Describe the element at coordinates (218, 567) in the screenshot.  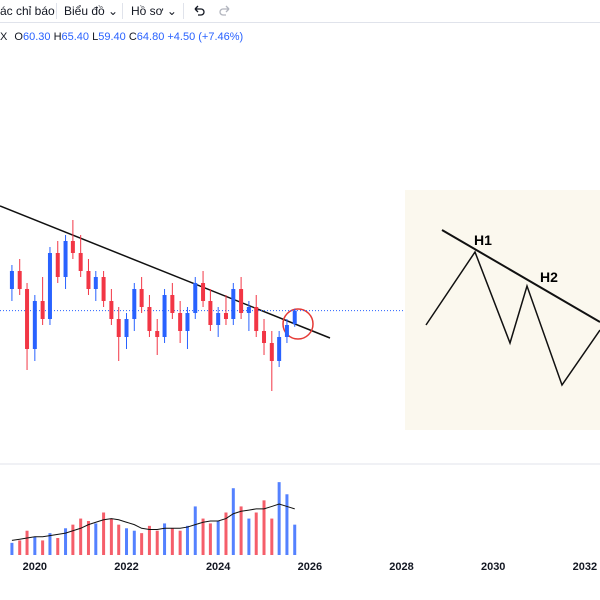
I see `x-tick-label: 2024` at that location.